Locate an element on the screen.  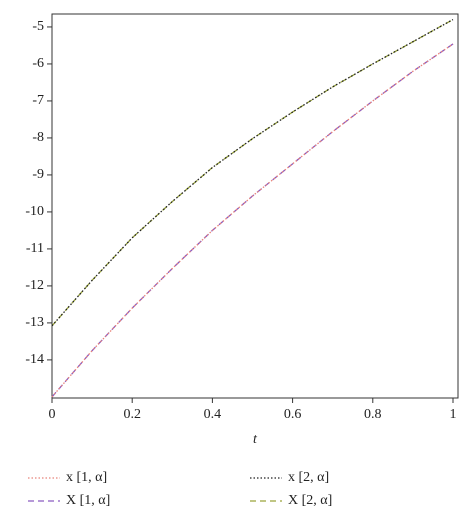
x-tick-label: 0.8 is located at coordinates (373, 414).